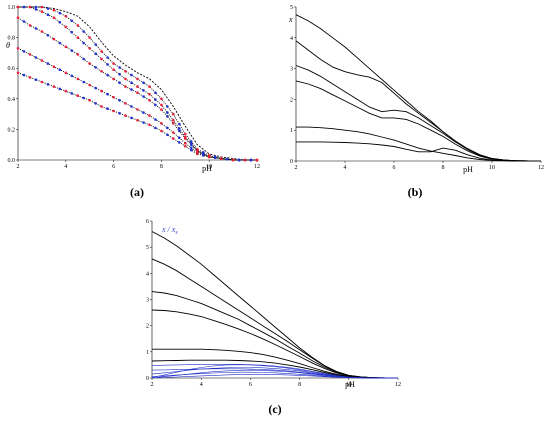  Describe the element at coordinates (147, 353) in the screenshot. I see `y-tick-label: 1` at that location.